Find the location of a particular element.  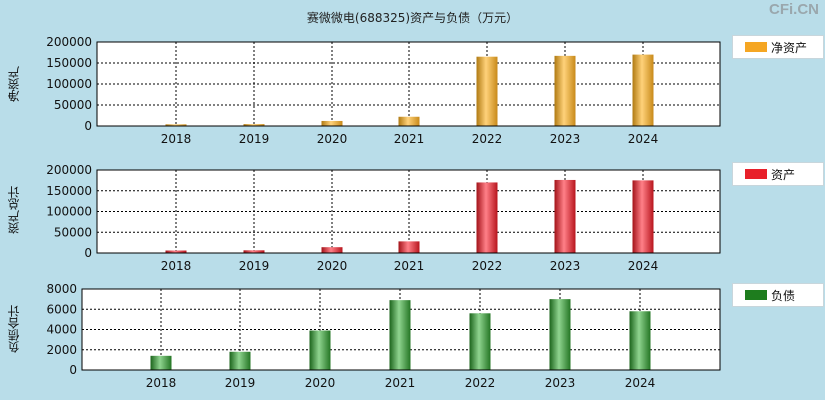

legend-label: 资产 is located at coordinates (783, 175).